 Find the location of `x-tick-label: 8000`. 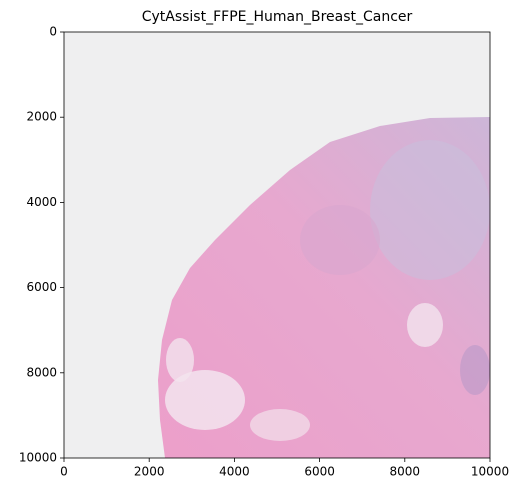

x-tick-label: 8000 is located at coordinates (405, 472).